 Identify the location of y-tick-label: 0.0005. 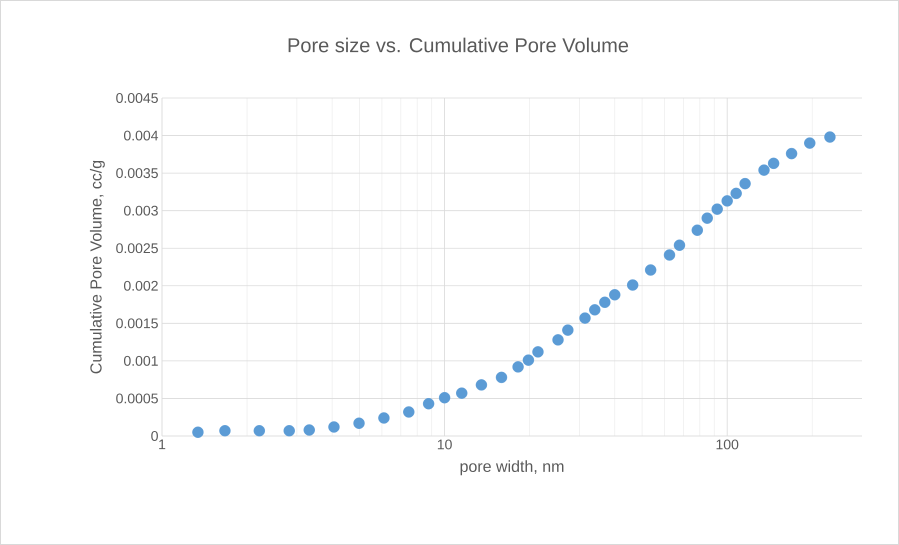
(137, 398).